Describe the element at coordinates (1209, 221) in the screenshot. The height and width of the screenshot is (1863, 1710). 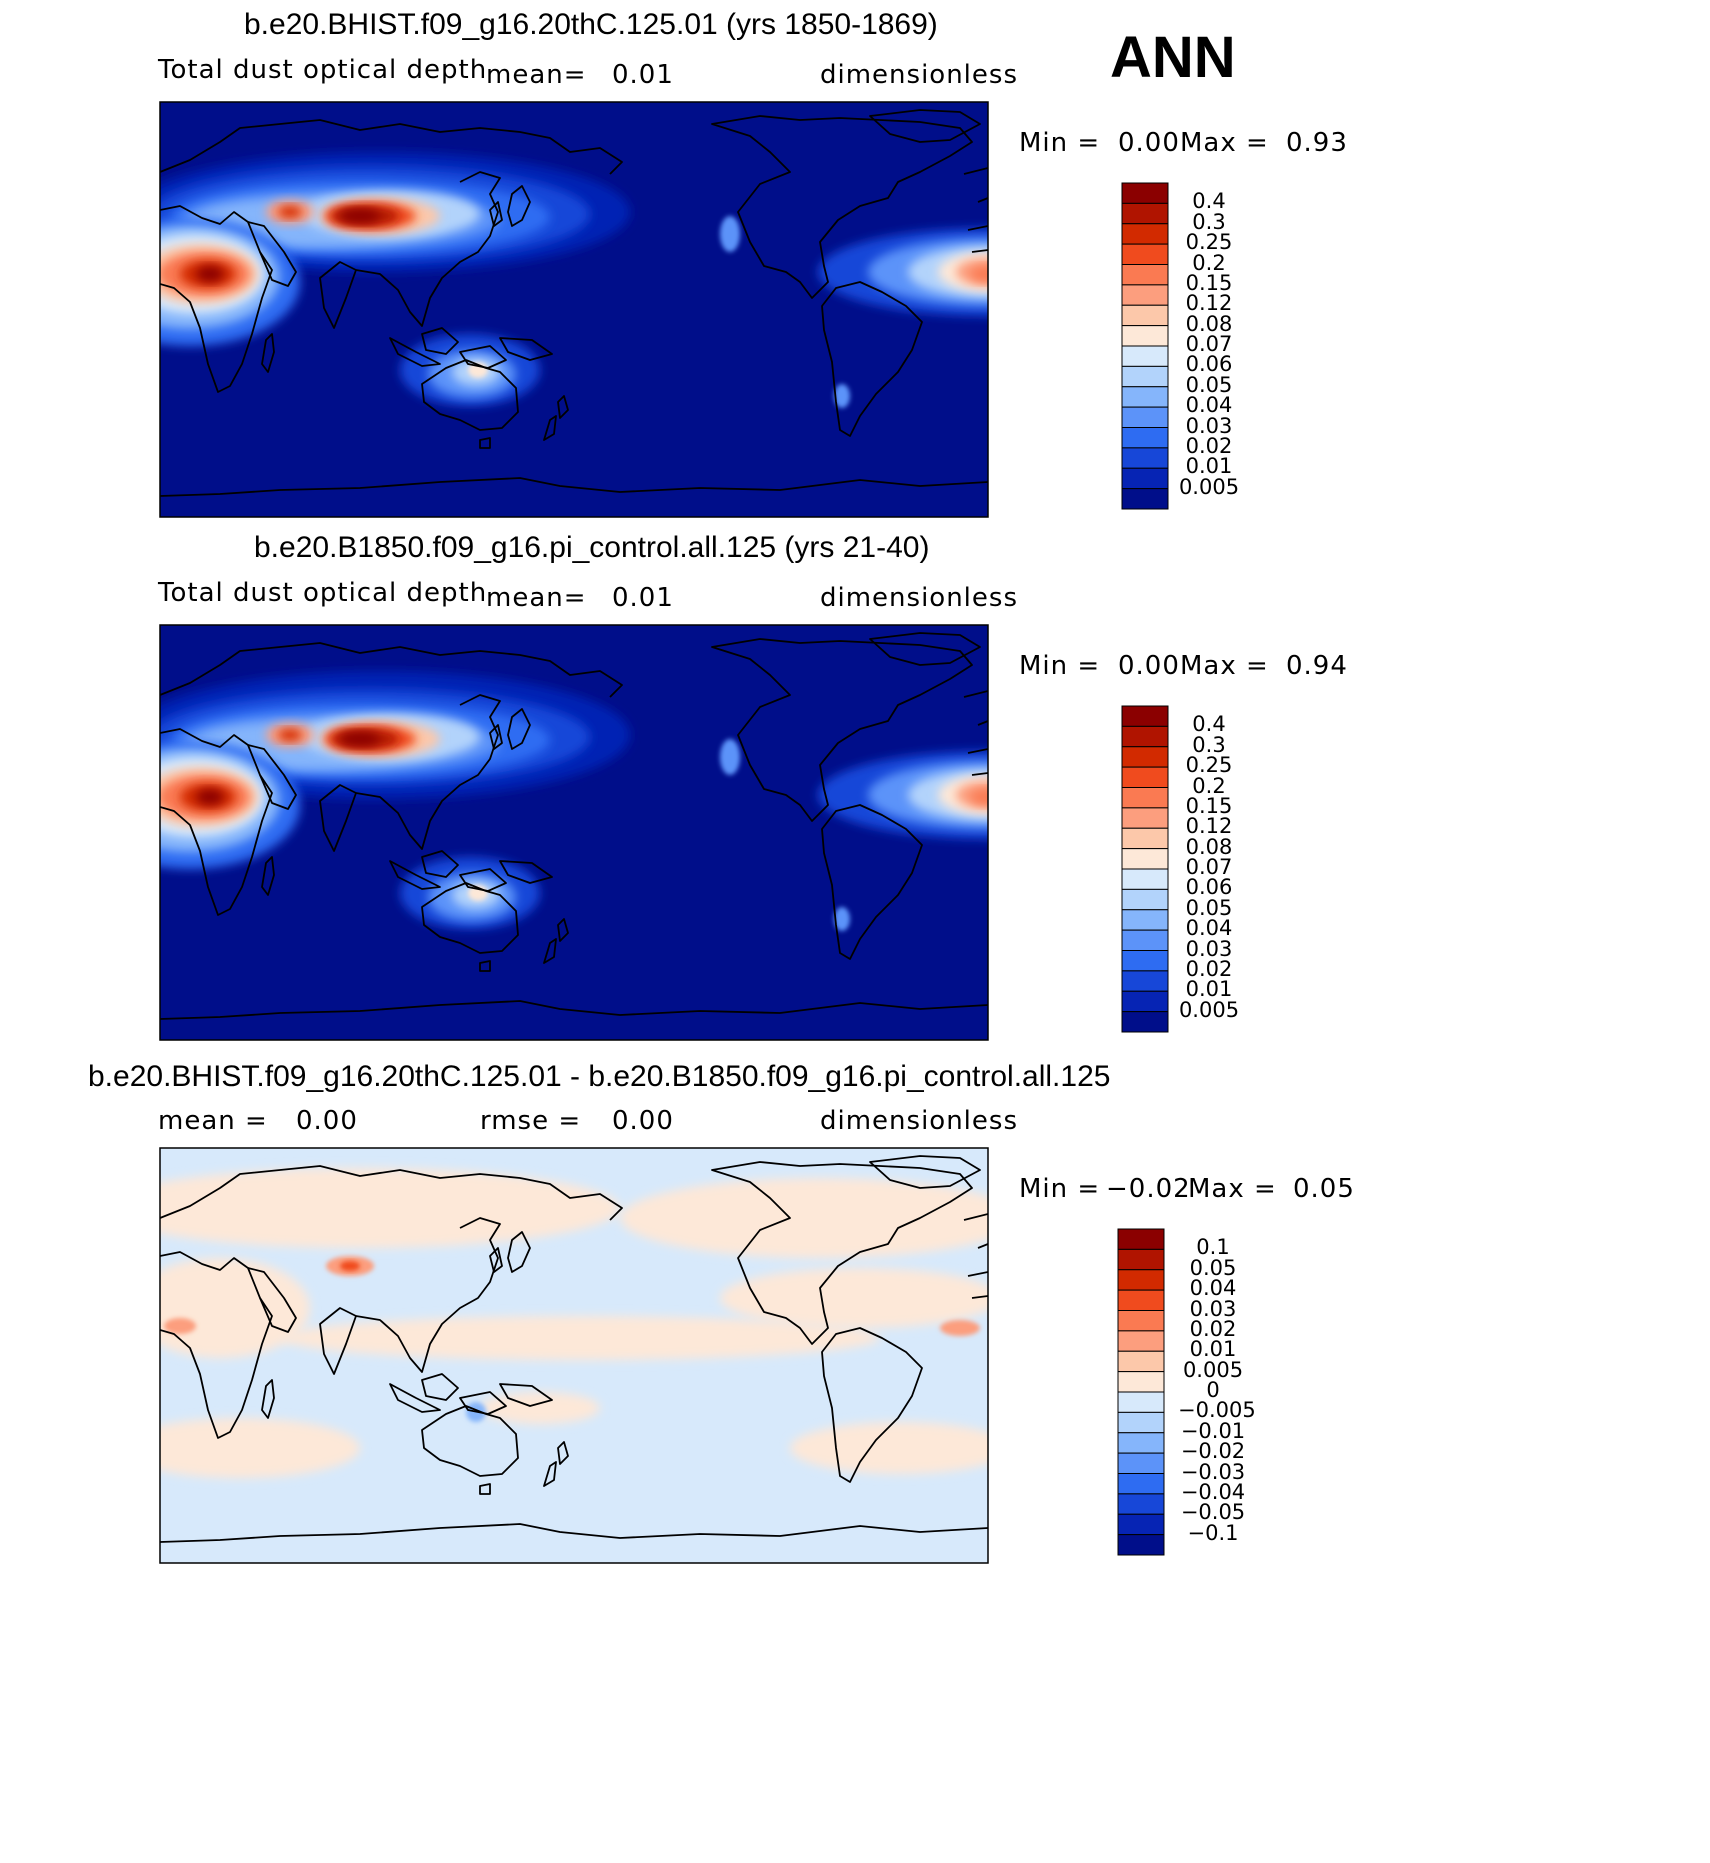
I see `colorbar-tick-label: 0.3` at that location.